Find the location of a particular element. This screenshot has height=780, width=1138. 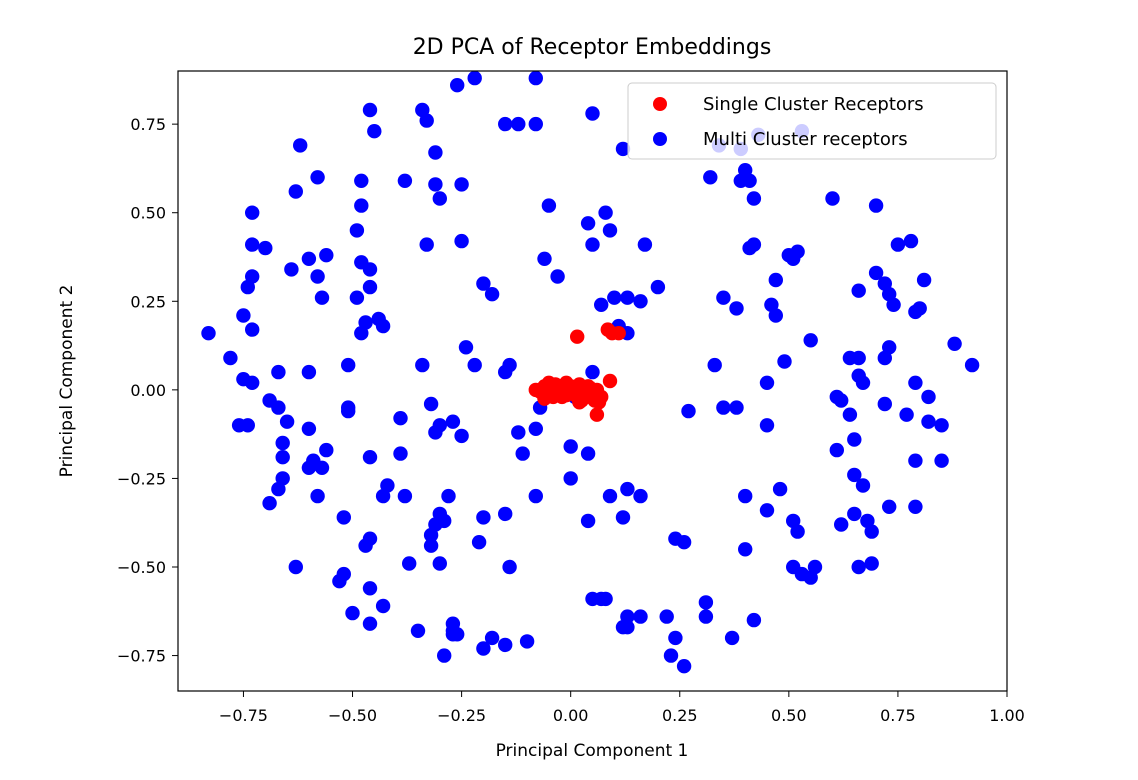

y-tick-label: 0.50 is located at coordinates (148, 213).